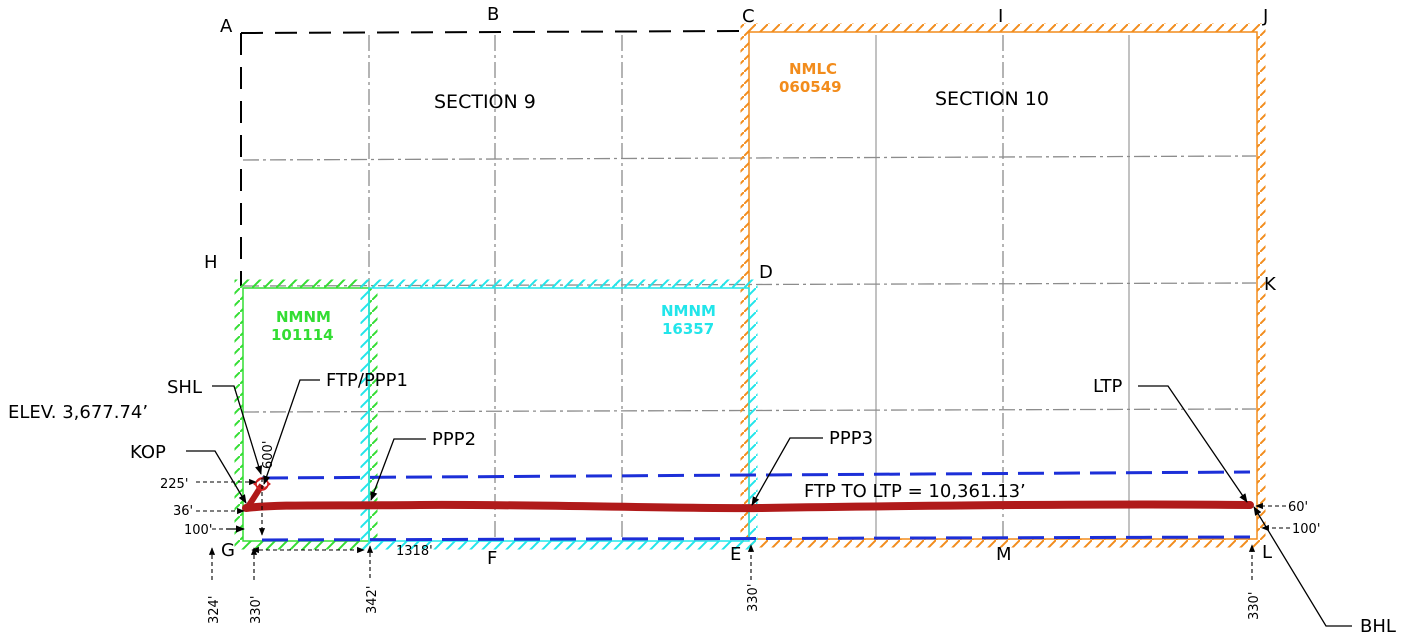  I want to click on corner-f-label: F, so click(492, 558).